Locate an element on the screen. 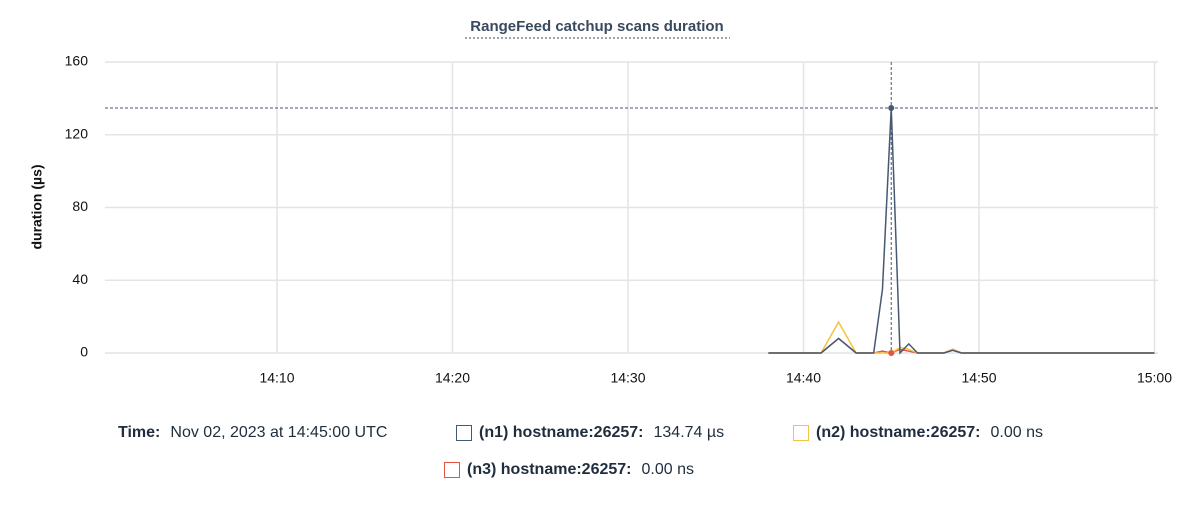 Image resolution: width=1195 pixels, height=506 pixels. legend-item: (n3) hostname:26257: 0.00 ns is located at coordinates (569, 470).